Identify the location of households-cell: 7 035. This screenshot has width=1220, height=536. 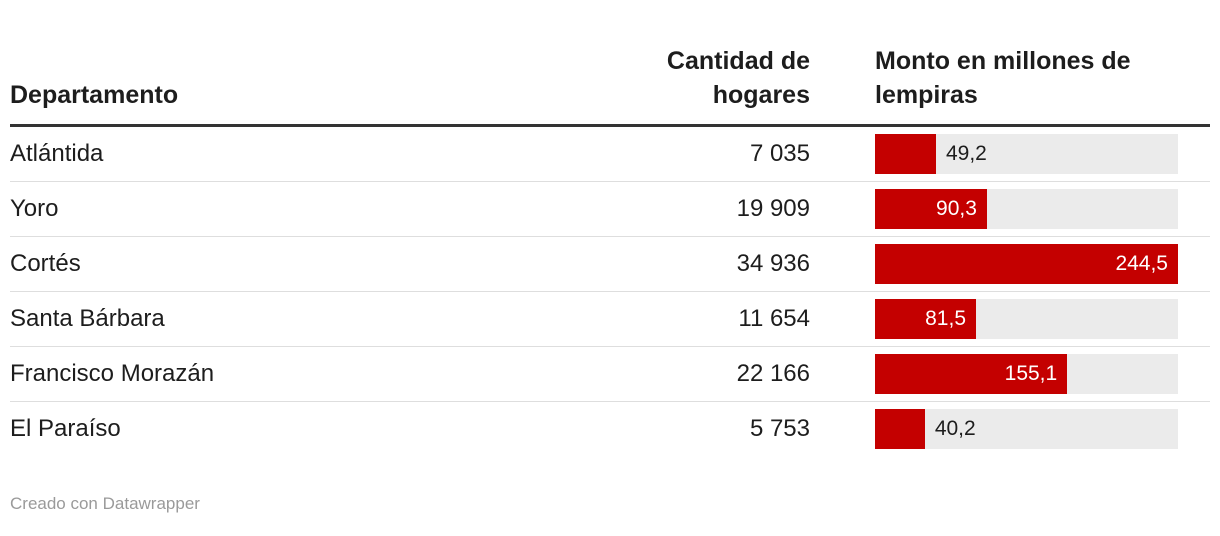
(779, 153).